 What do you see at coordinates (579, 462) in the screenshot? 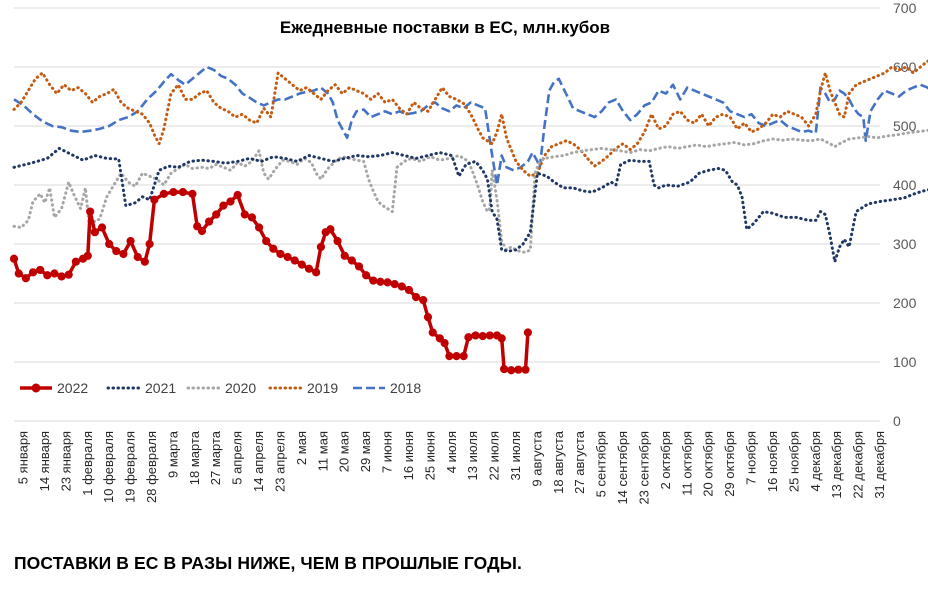
I see `x-tick-label: 27 августа` at bounding box center [579, 462].